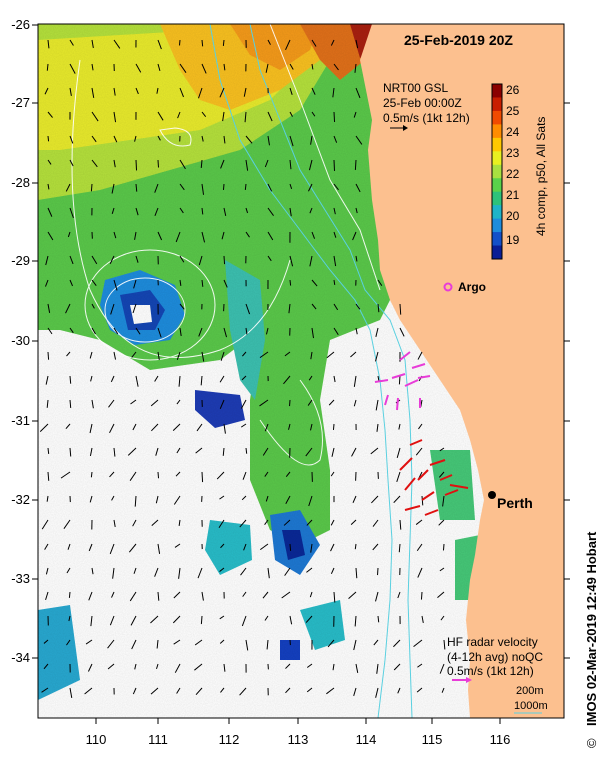 The image size is (604, 759). I want to click on colorbar-tick: 20, so click(513, 216).